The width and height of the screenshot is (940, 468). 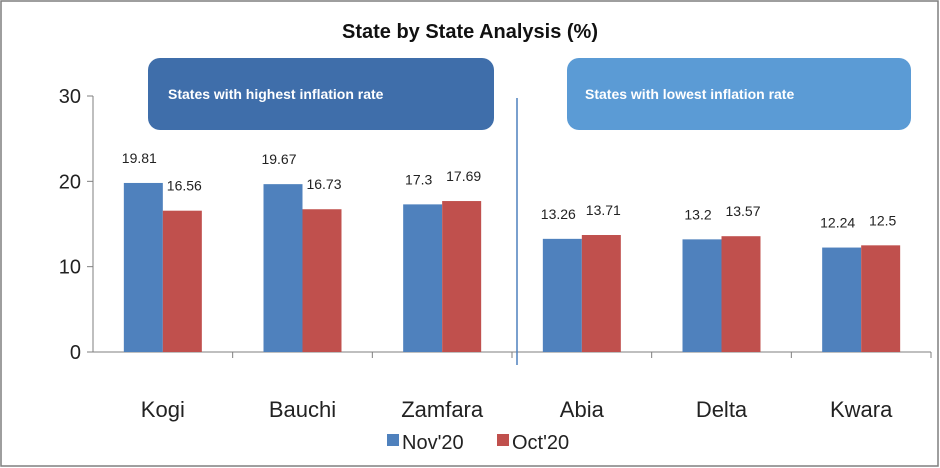 What do you see at coordinates (462, 276) in the screenshot?
I see `bar-oct-zamfara` at bounding box center [462, 276].